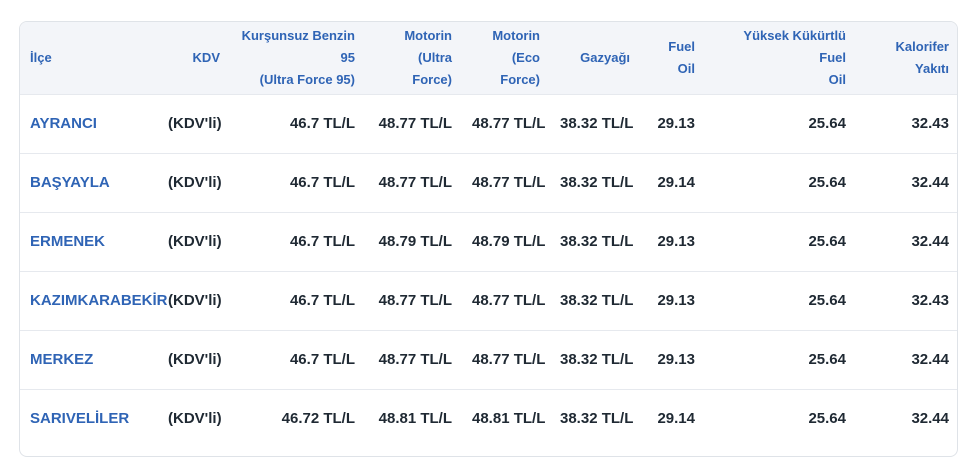 This screenshot has width=975, height=476. Describe the element at coordinates (681, 57) in the screenshot. I see `header-fuel-oil: Fuel Oil` at that location.